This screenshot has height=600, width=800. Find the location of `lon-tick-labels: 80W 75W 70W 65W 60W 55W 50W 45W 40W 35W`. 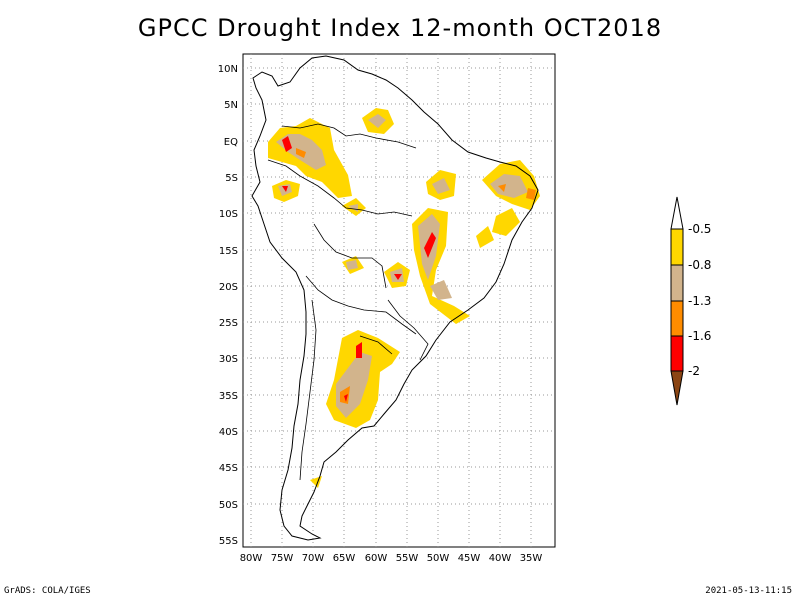

lon-tick-labels: 80W 75W 70W 65W 60W 55W 50W 45W 40W 35W is located at coordinates (391, 558).